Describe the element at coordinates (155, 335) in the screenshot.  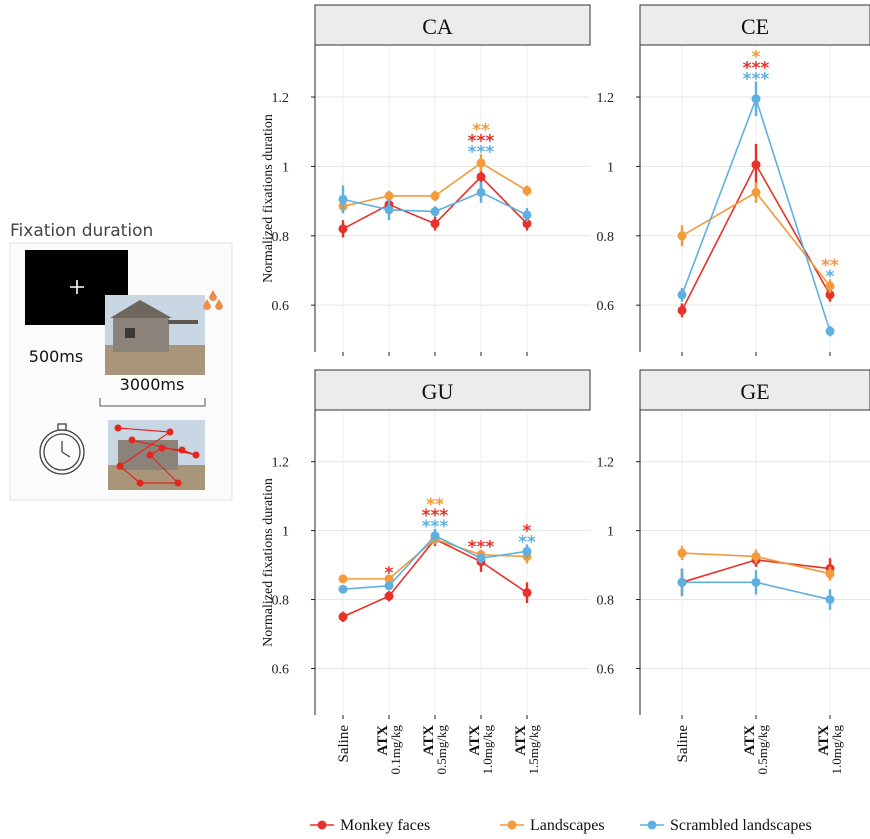
I see `image-stimulus` at that location.